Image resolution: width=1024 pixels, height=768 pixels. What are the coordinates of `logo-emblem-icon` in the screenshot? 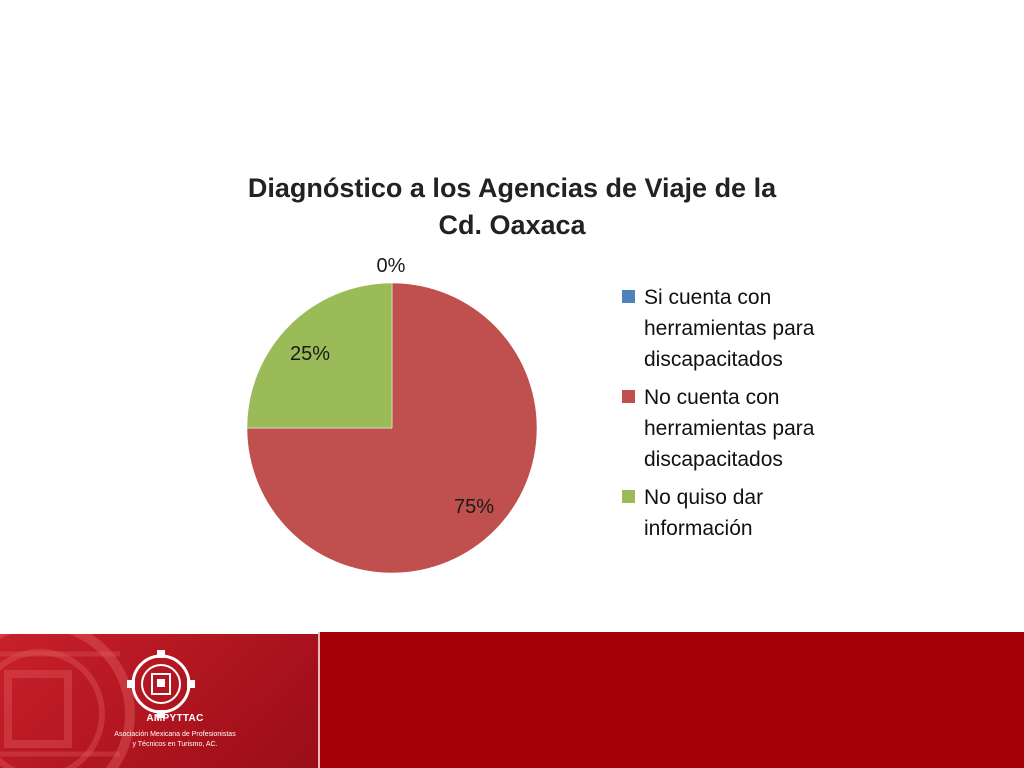 It's located at (161, 684).